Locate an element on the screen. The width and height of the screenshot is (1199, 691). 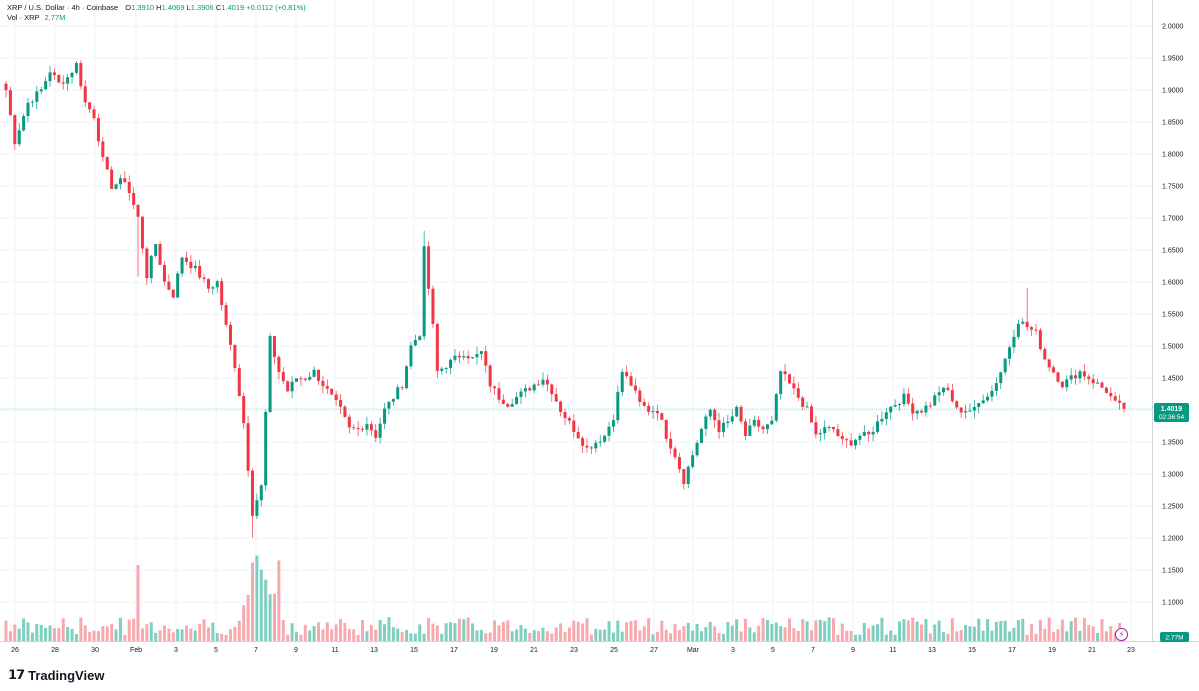
lightning-icon: ⚡ is located at coordinates (1121, 634).